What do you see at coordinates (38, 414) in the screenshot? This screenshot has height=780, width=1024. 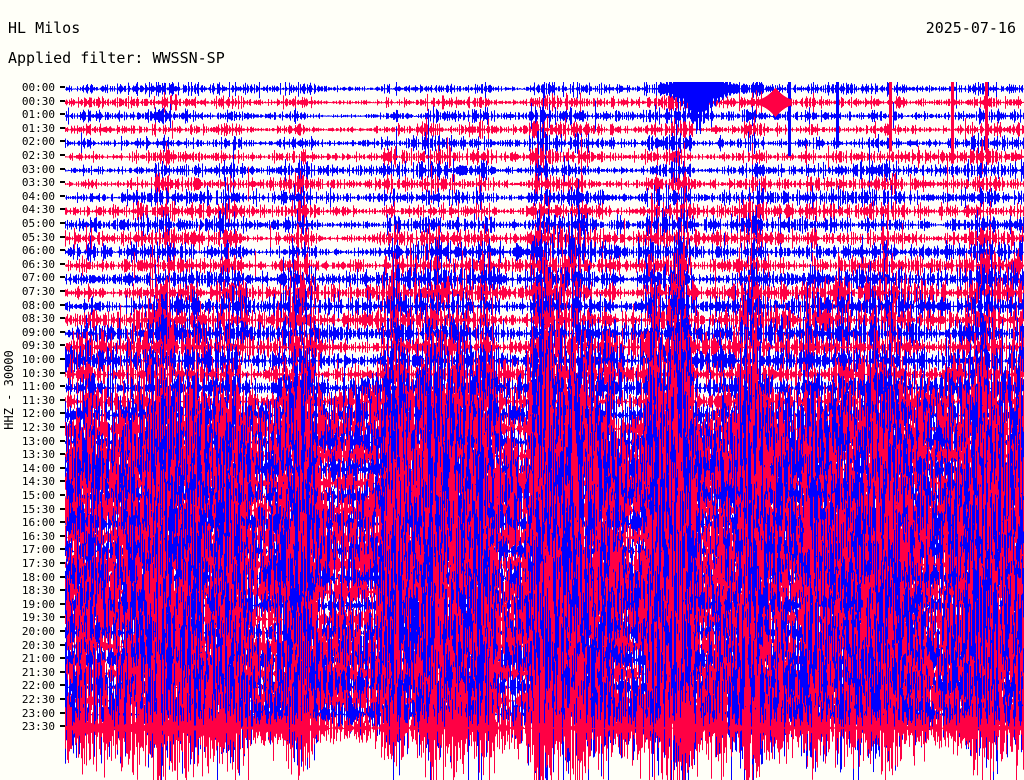 I see `time-tick-label: 12:00` at bounding box center [38, 414].